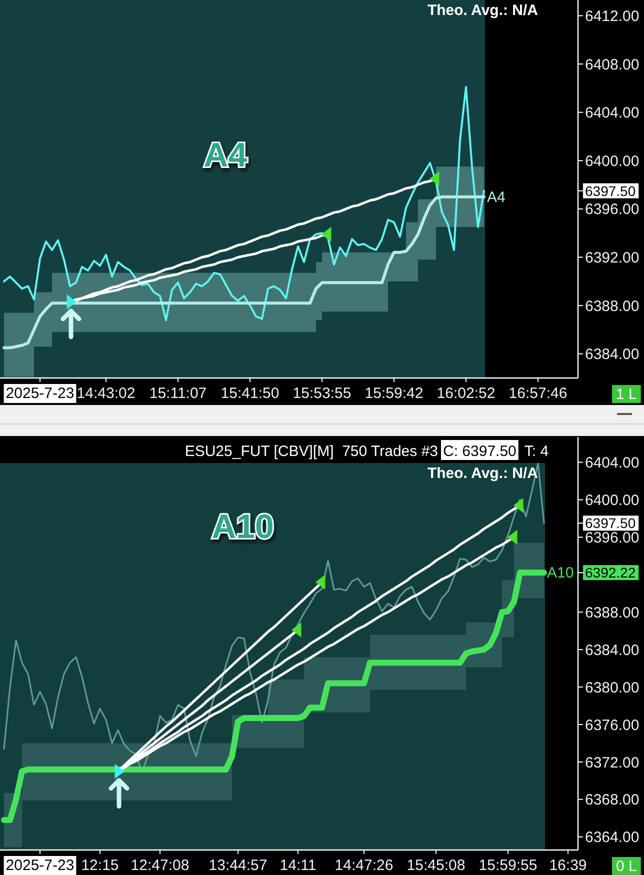 The height and width of the screenshot is (875, 644). What do you see at coordinates (436, 865) in the screenshot?
I see `x-tick-label: 15:45:08` at bounding box center [436, 865].